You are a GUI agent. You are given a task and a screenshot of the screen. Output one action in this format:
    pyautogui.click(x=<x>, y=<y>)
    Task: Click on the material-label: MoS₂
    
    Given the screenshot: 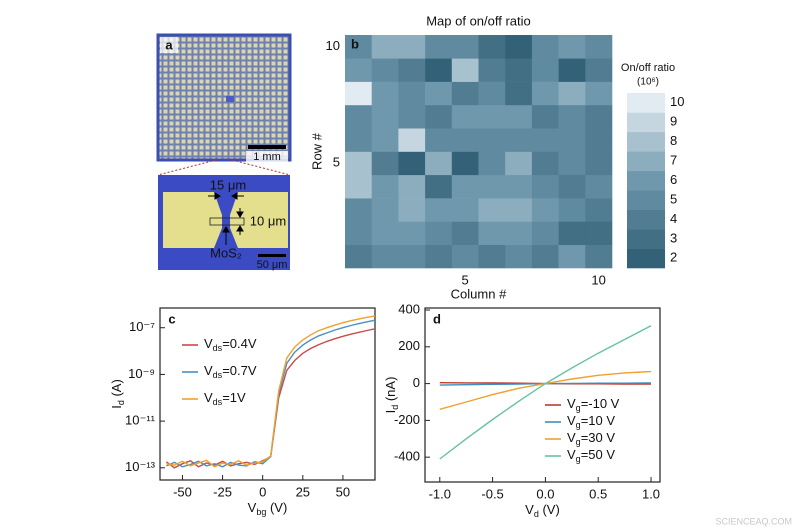 What is the action you would take?
    pyautogui.click(x=226, y=252)
    